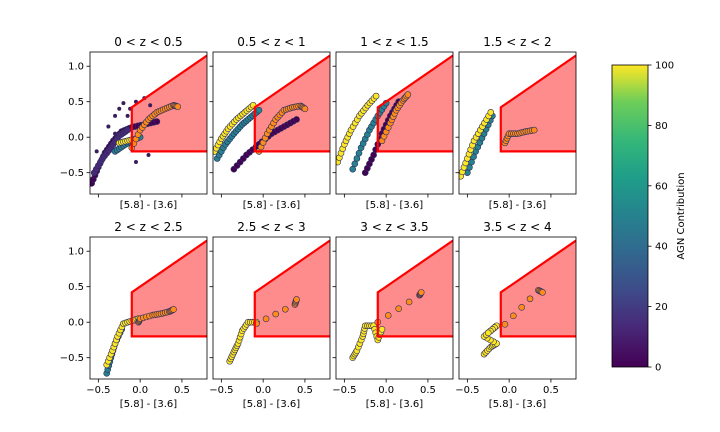 The height and width of the screenshot is (432, 720). I want to click on panel-2: 0.5 < z < 1 [5.8] - [3.6], so click(270, 123).